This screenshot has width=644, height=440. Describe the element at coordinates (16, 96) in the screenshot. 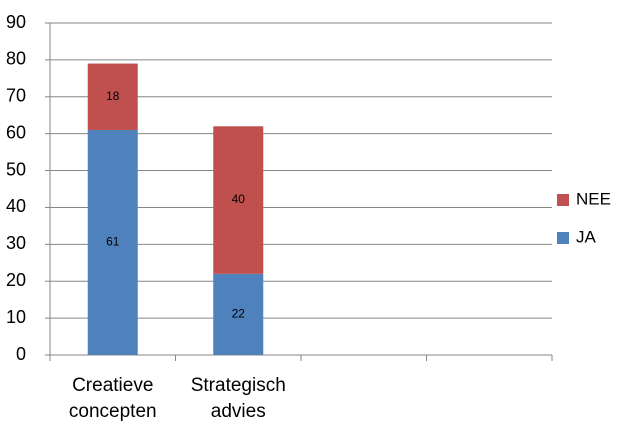

I see `y-tick-label: 70` at that location.